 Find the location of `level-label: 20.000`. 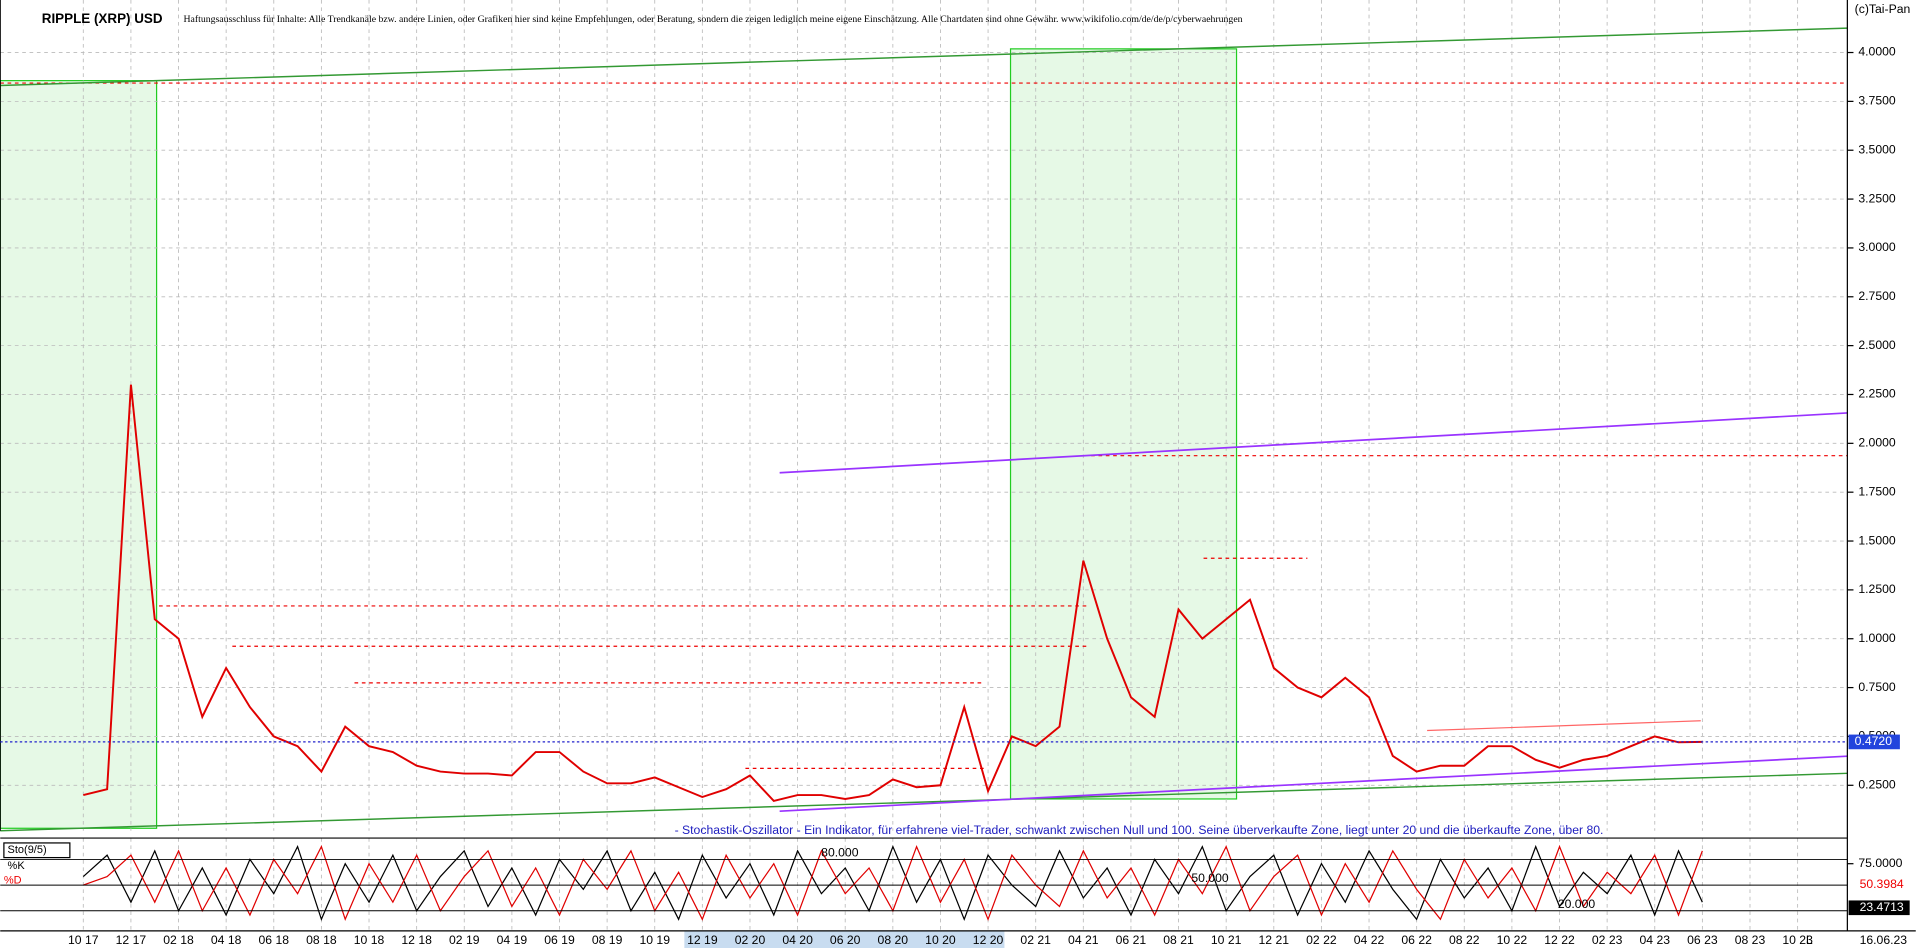

level-label: 20.000 is located at coordinates (1577, 904).